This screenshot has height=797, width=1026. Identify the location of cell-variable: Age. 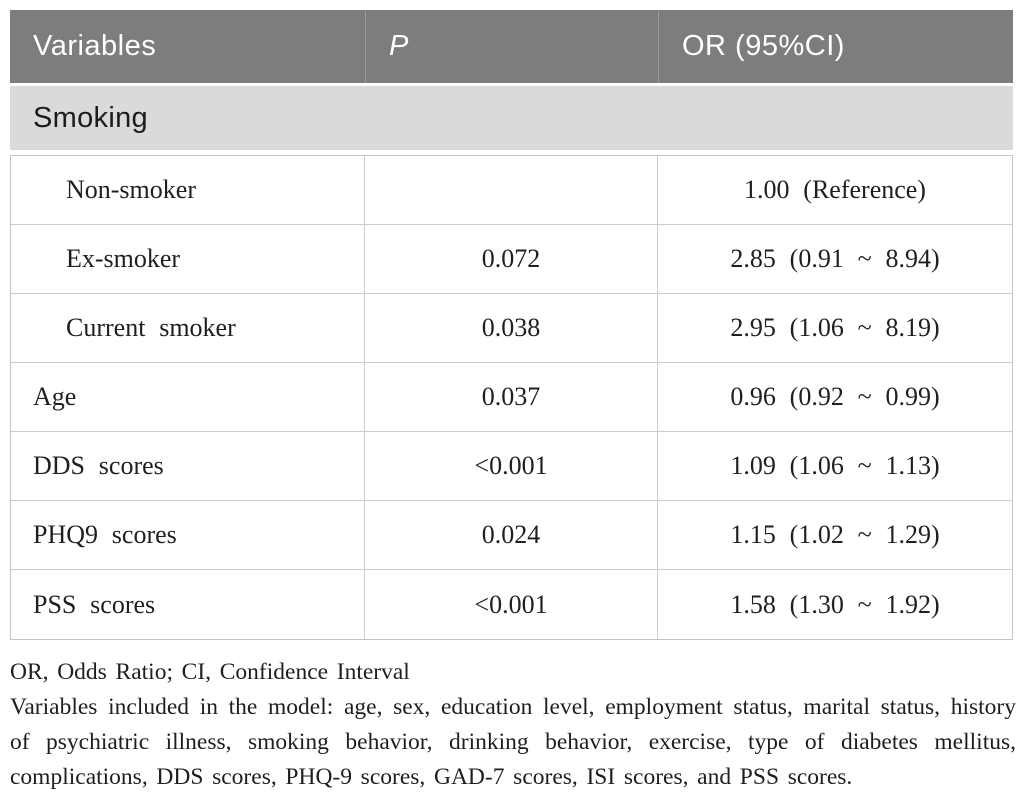
(188, 397).